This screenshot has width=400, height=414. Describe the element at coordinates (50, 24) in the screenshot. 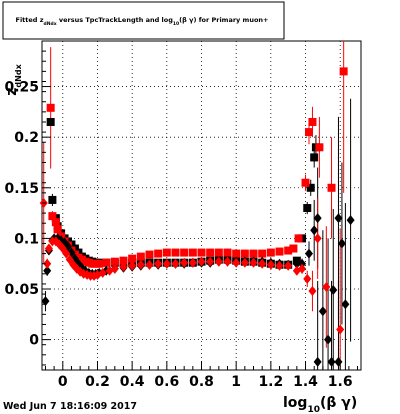

I see `chart-title-sub: dNdx` at that location.